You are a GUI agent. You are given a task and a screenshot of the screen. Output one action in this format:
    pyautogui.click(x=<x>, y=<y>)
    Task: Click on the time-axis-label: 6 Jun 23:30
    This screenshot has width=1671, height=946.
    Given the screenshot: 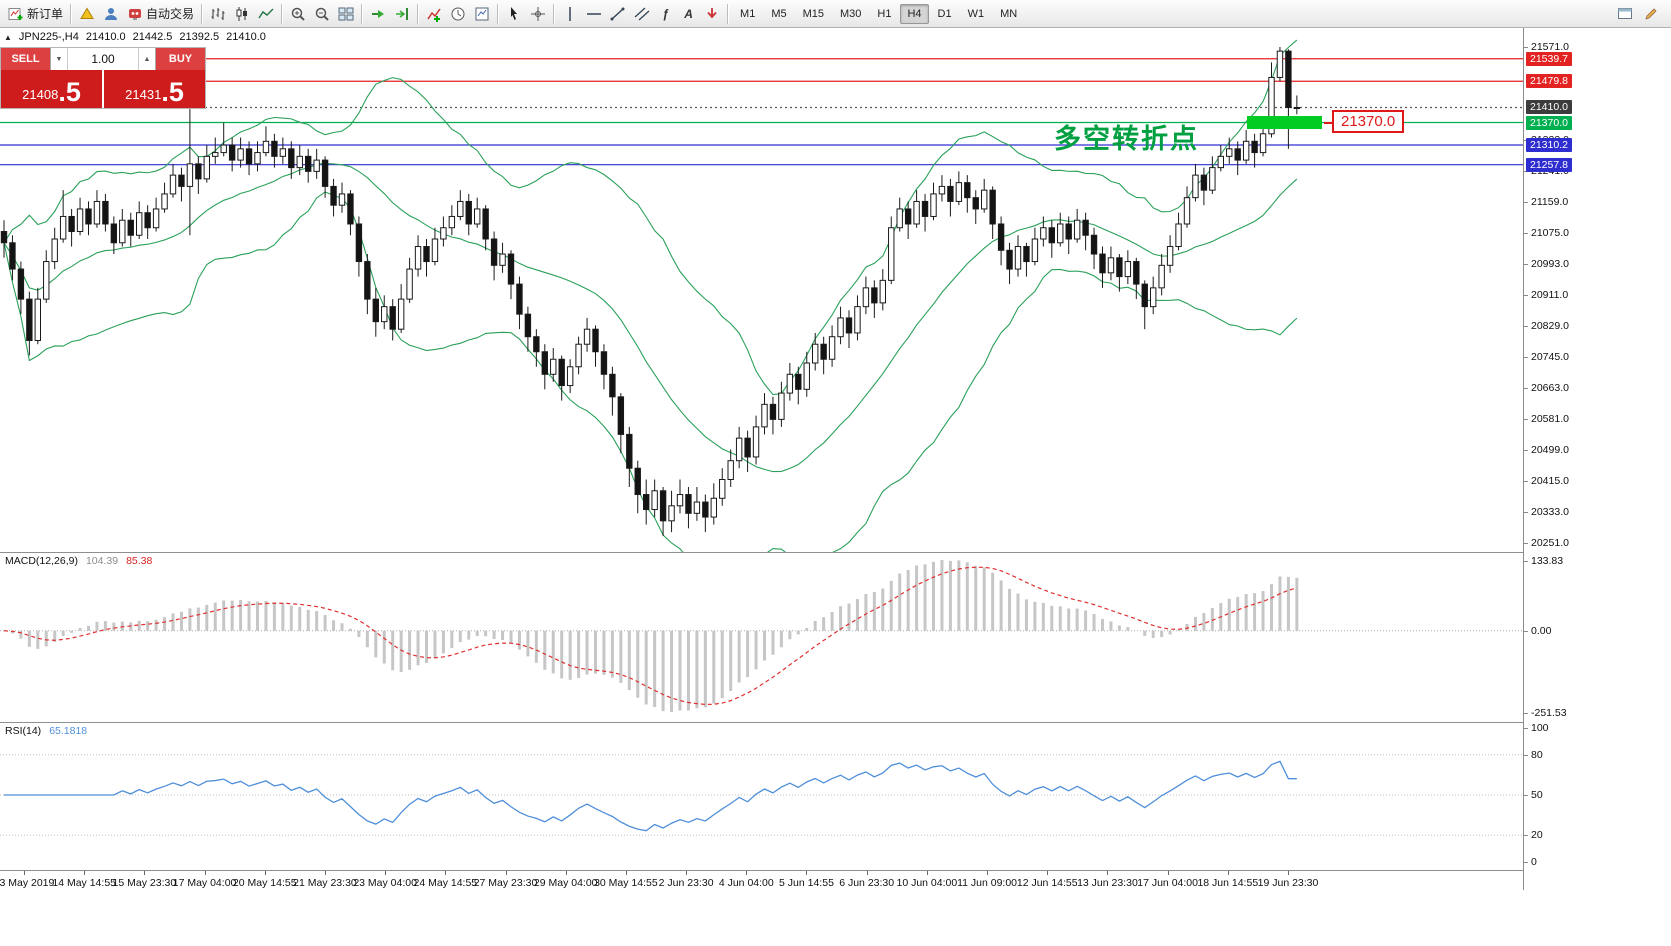 What is the action you would take?
    pyautogui.click(x=867, y=883)
    